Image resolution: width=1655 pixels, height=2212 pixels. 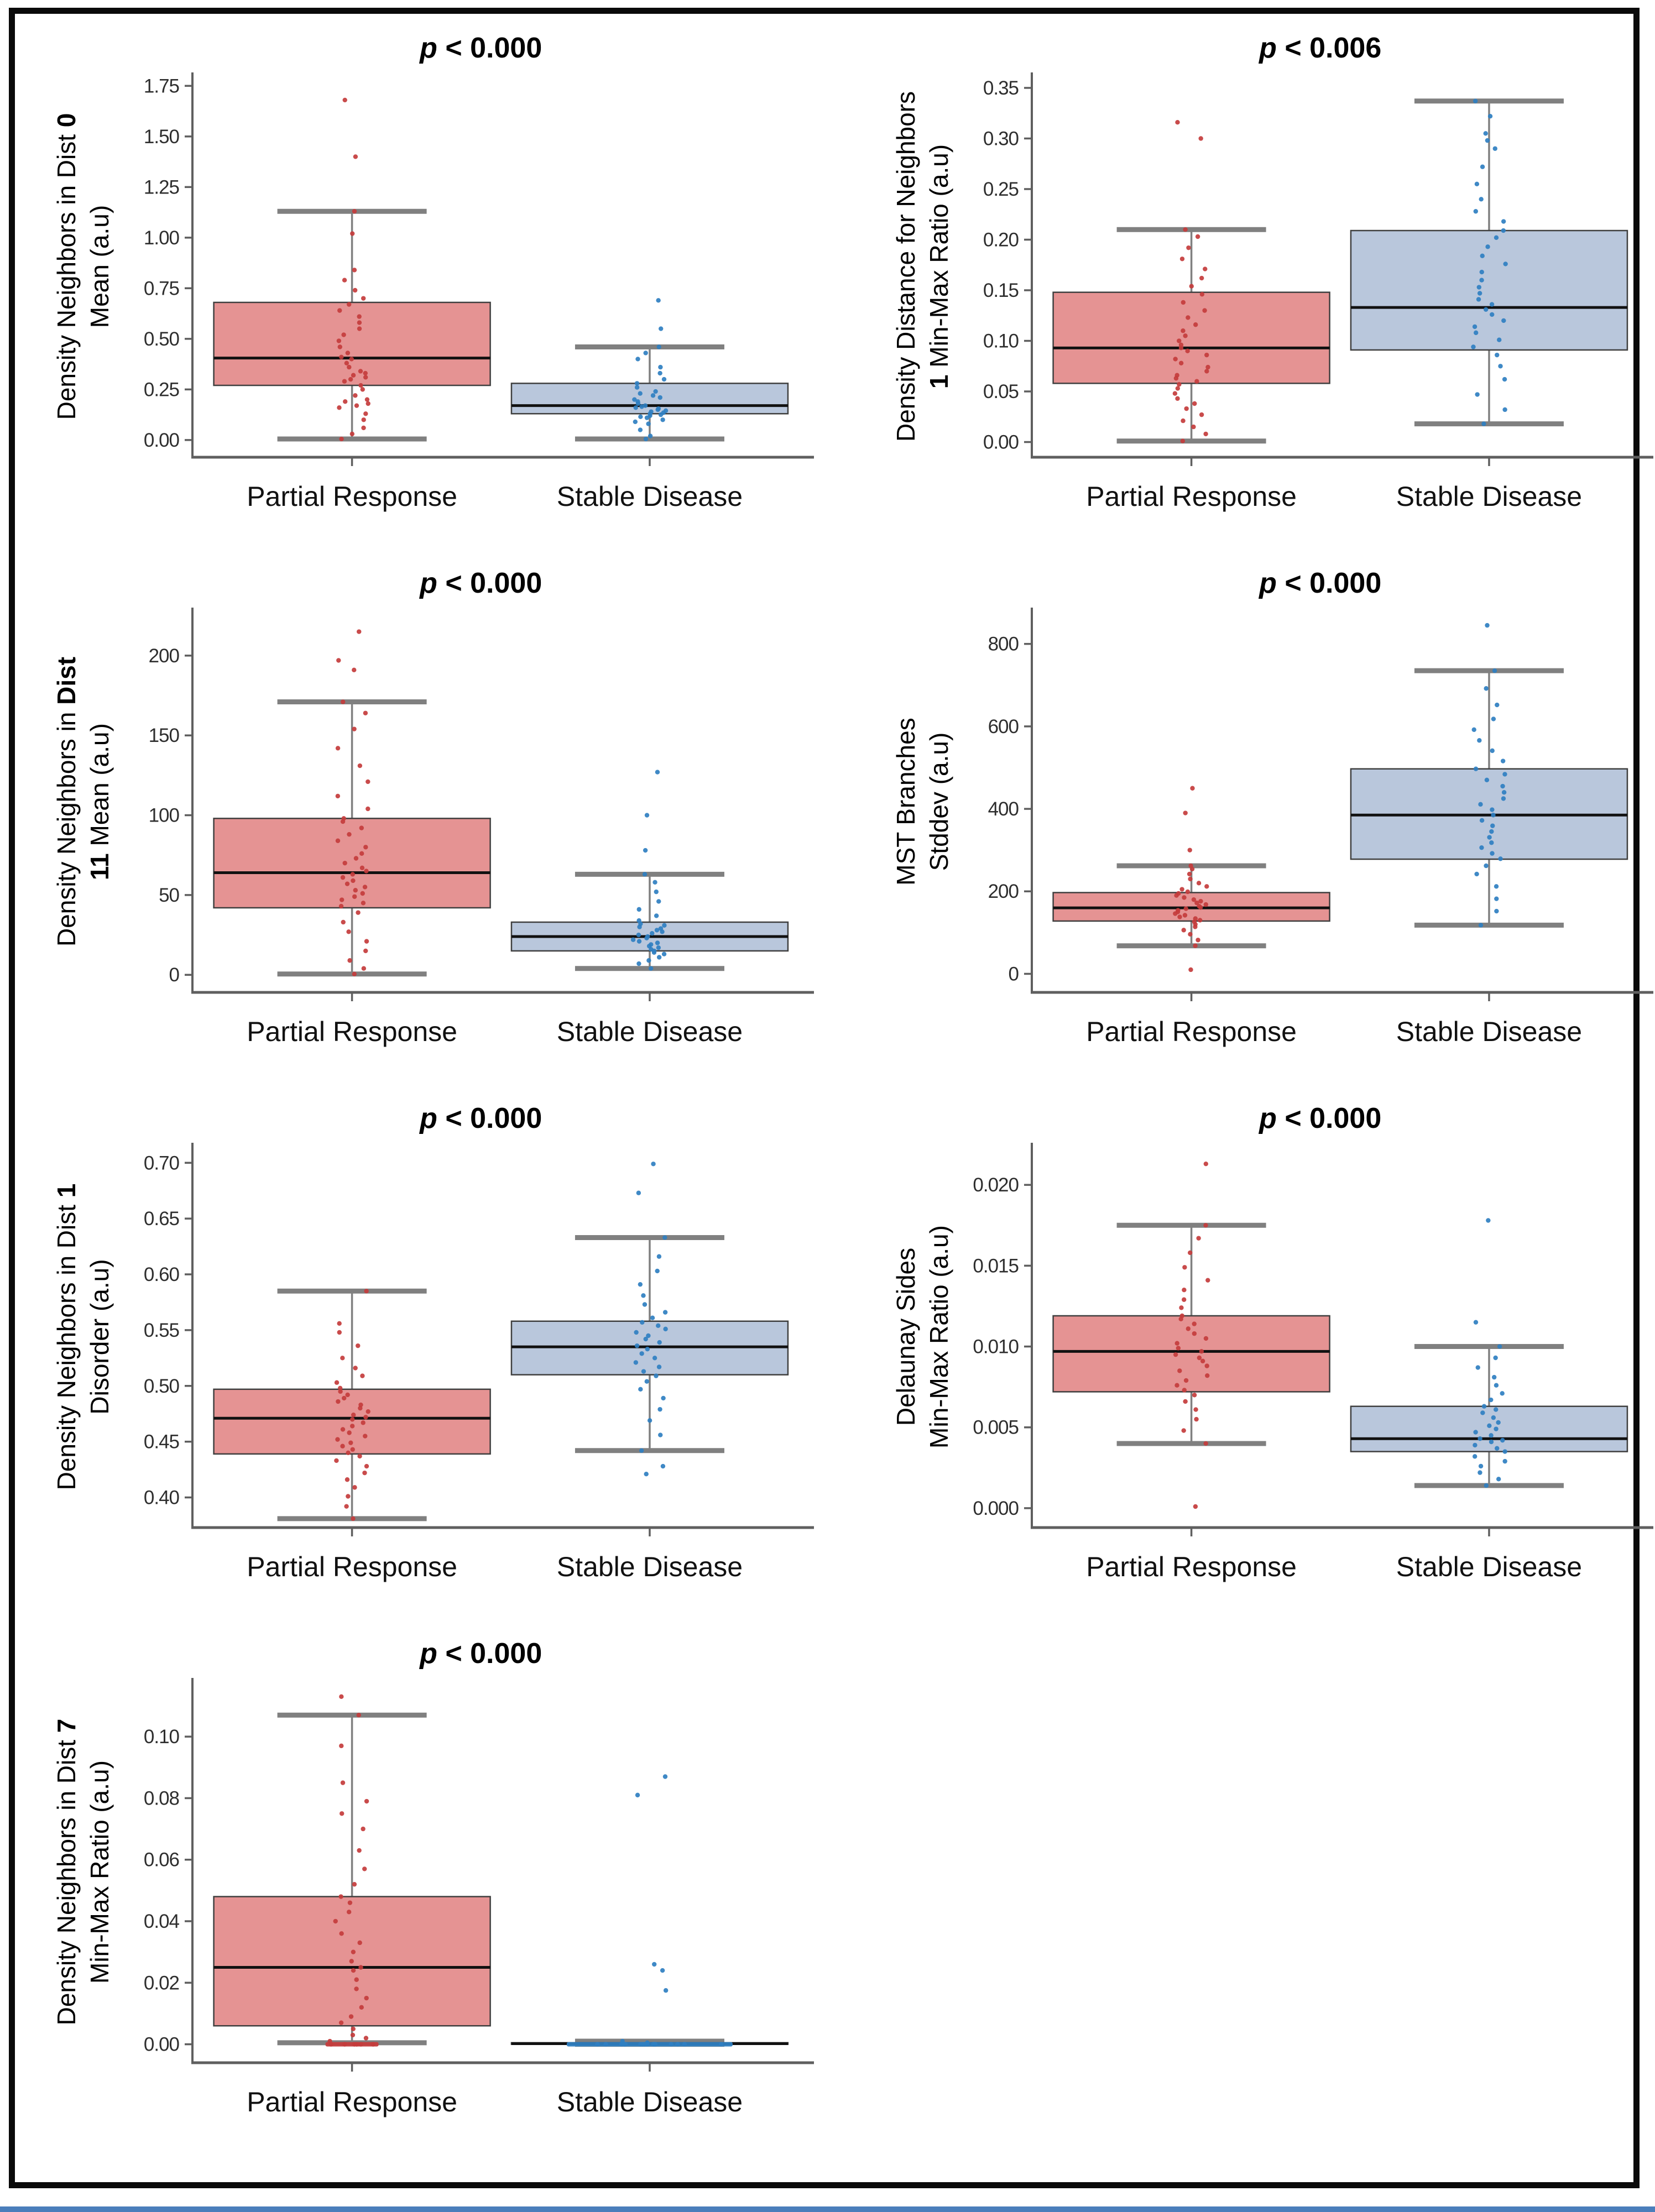 What do you see at coordinates (161, 288) in the screenshot?
I see `y-tick-label: 0.75` at bounding box center [161, 288].